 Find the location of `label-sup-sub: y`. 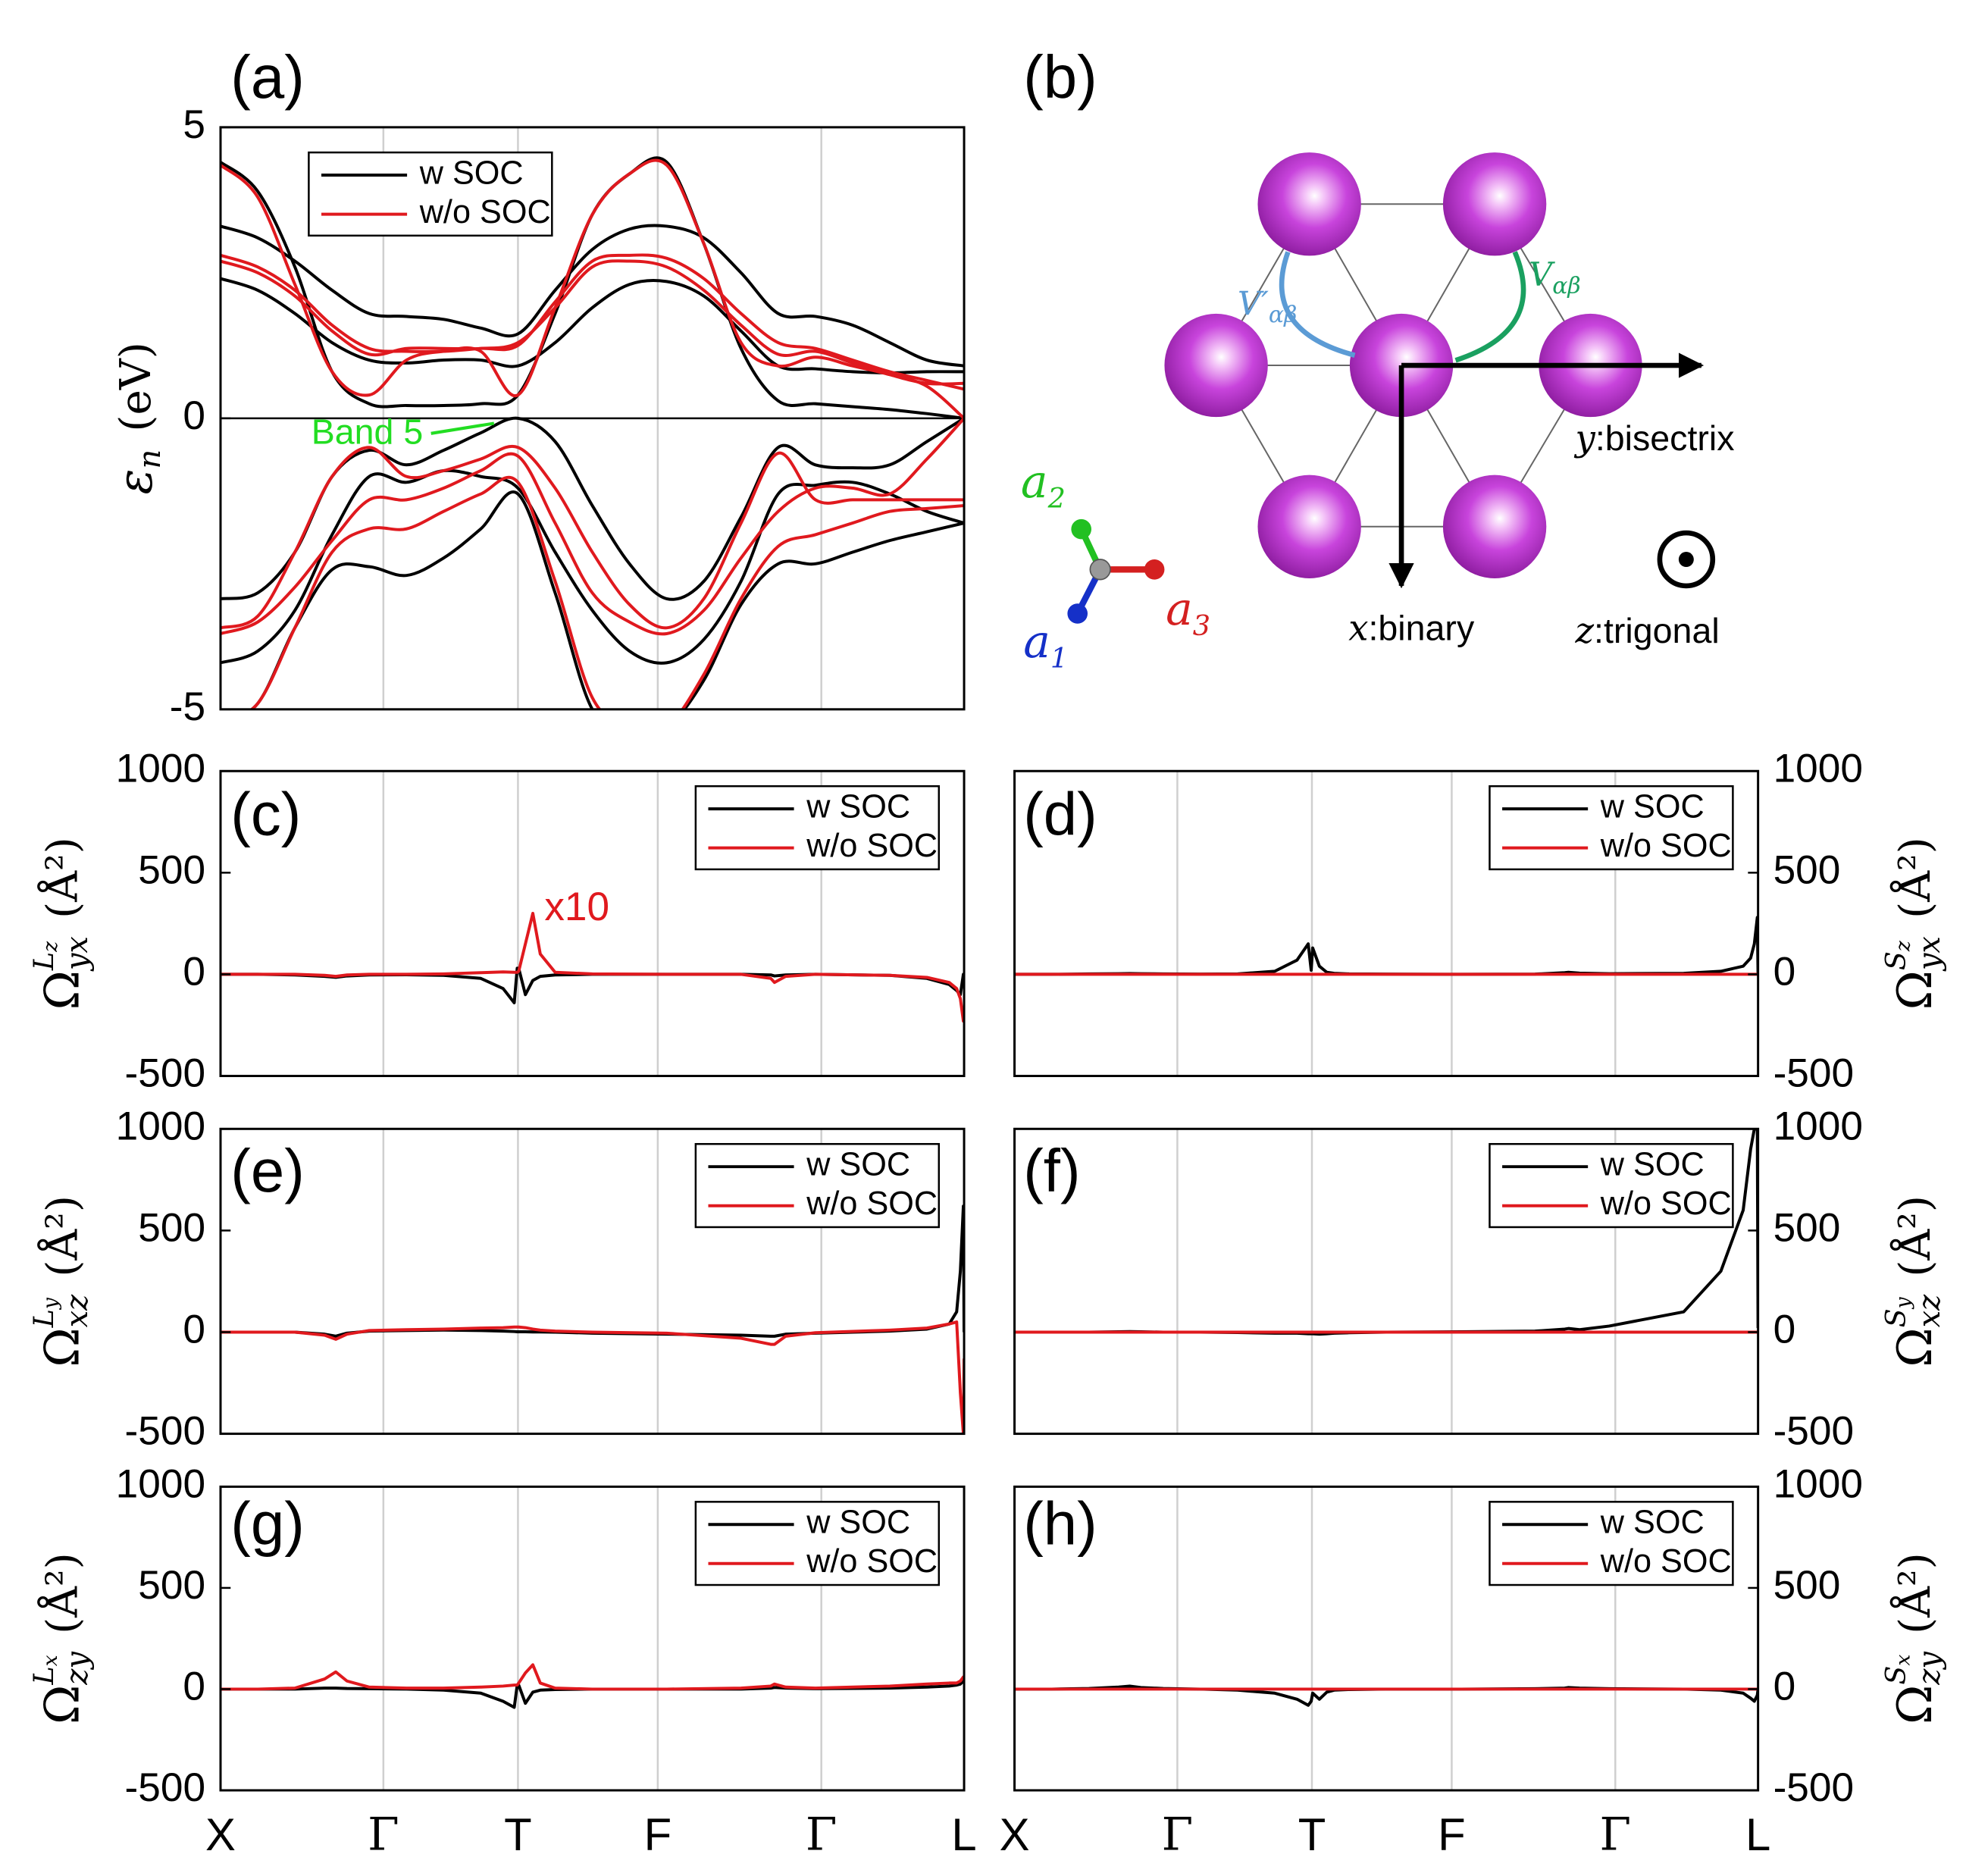

label-sup-sub: y is located at coordinates (50, 1303).